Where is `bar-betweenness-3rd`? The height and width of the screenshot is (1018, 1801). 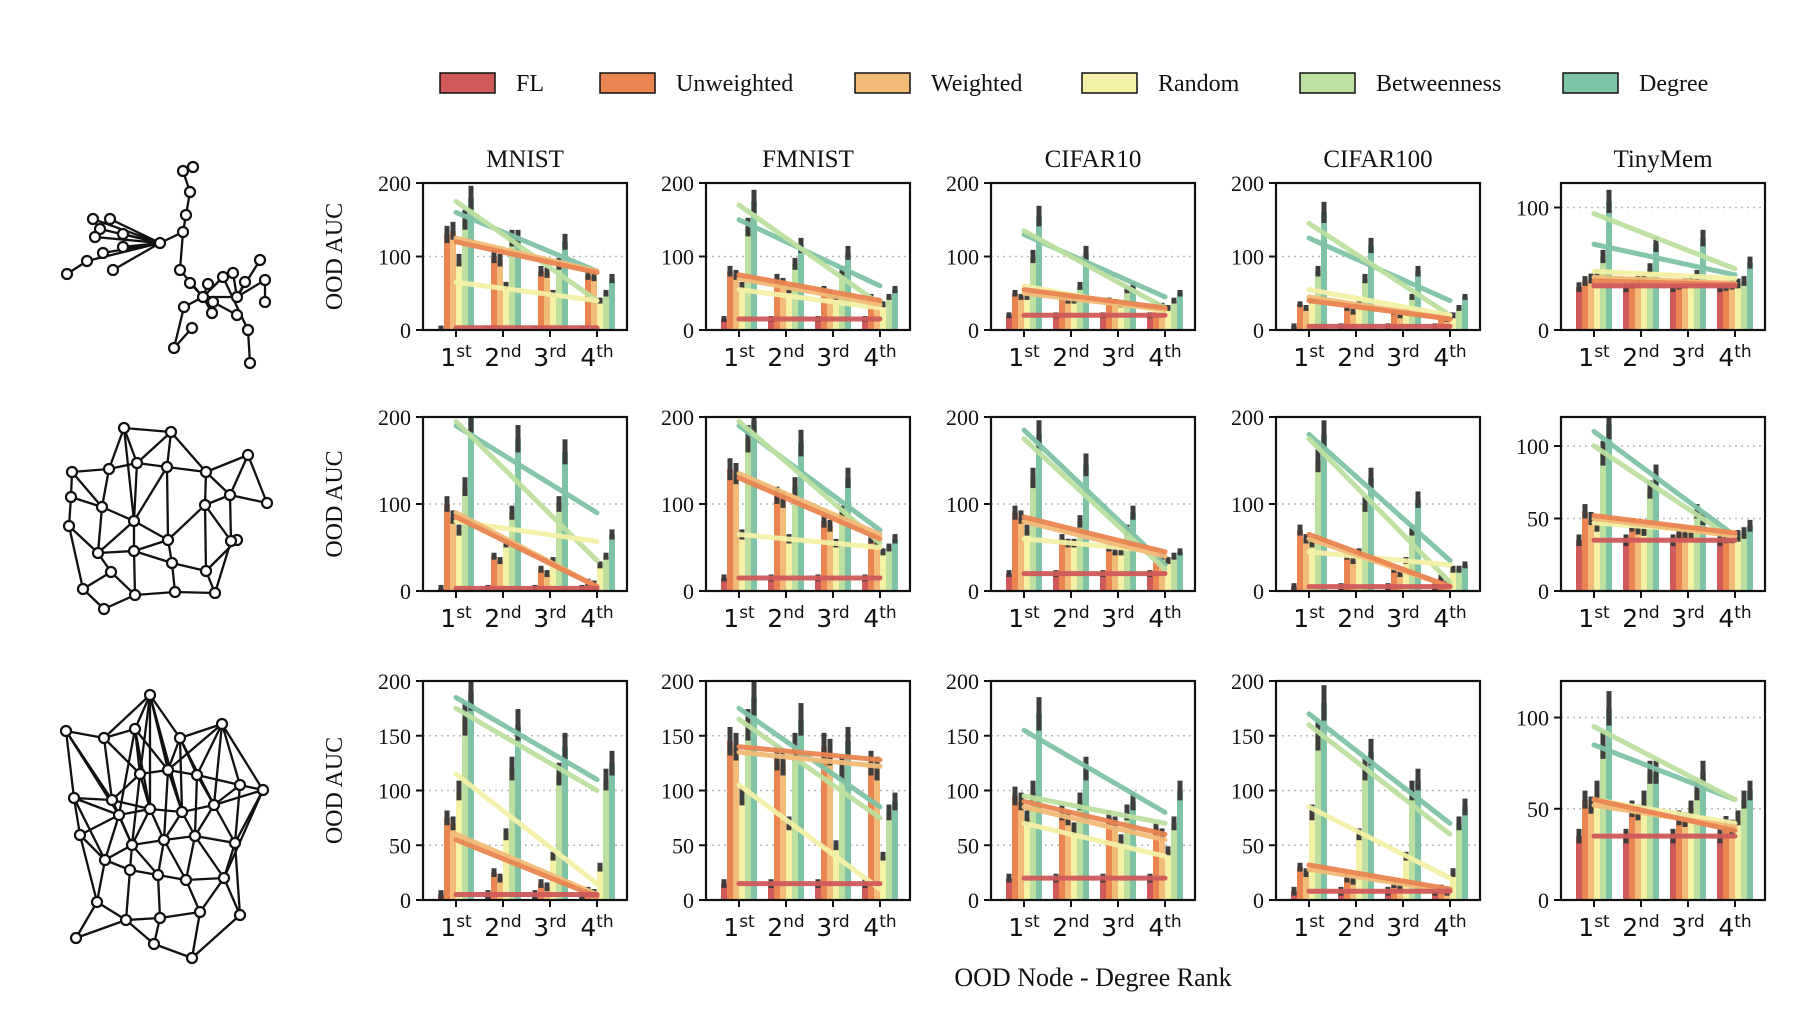
bar-betweenness-3rd is located at coordinates (842, 551).